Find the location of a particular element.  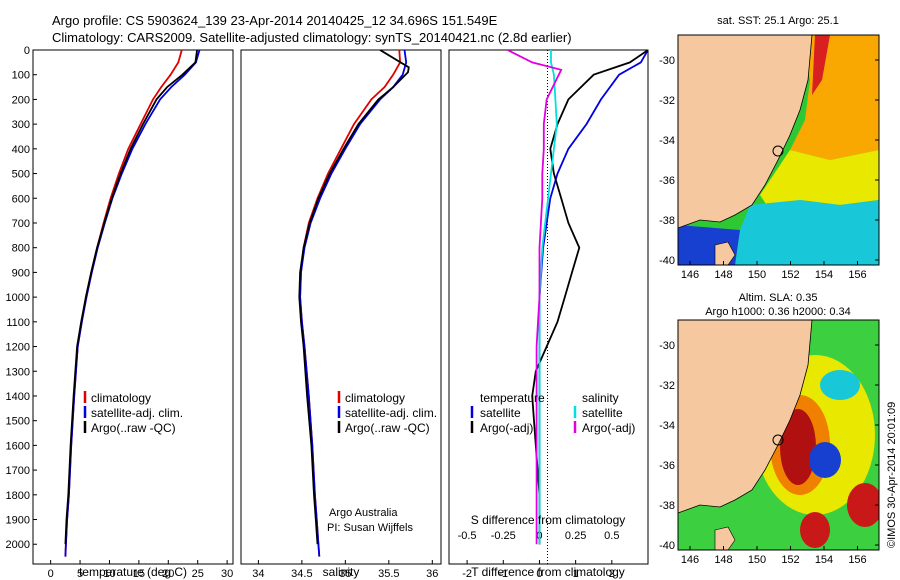

depth-tick-label: 400 is located at coordinates (21, 150).